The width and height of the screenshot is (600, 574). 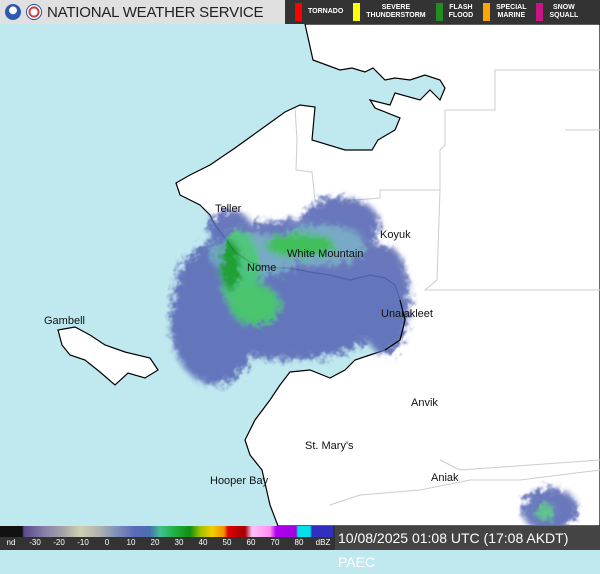 I want to click on warning-0: TORNADO, so click(x=314, y=12).